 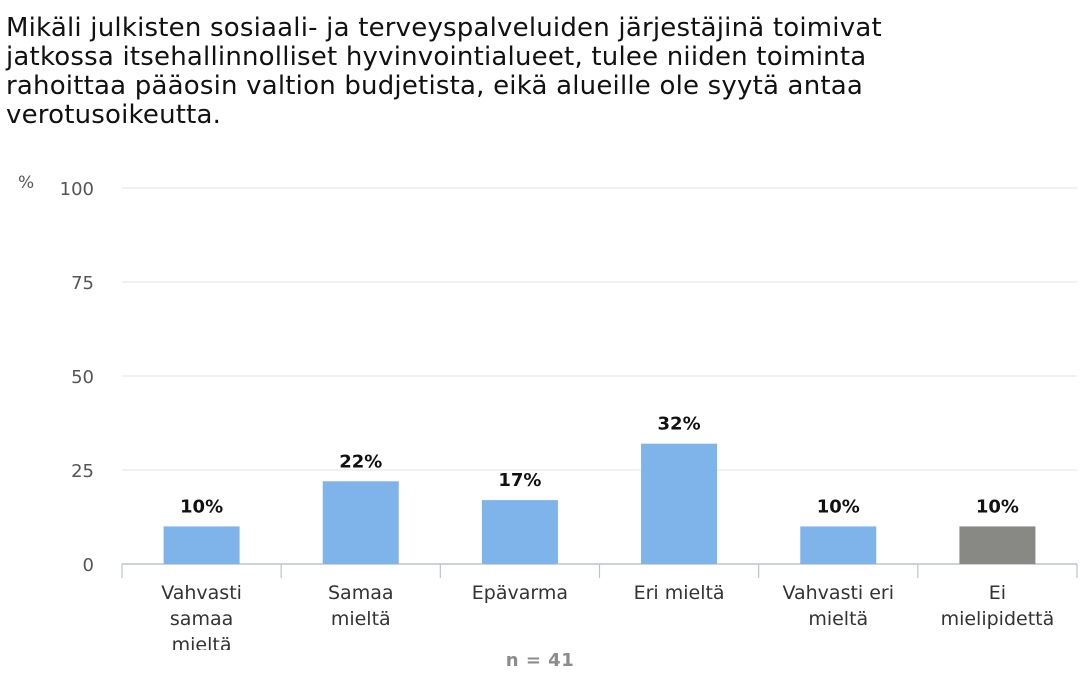 What do you see at coordinates (679, 424) in the screenshot?
I see `bar-value-label: 32%` at bounding box center [679, 424].